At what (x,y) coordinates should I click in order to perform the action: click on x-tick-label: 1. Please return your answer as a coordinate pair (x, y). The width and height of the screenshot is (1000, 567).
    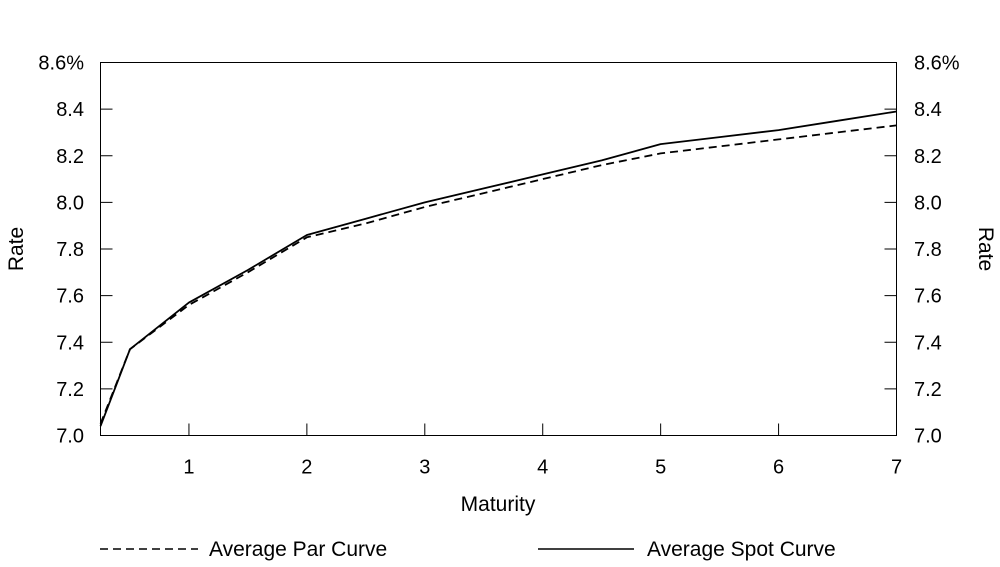
    Looking at the image, I should click on (188, 468).